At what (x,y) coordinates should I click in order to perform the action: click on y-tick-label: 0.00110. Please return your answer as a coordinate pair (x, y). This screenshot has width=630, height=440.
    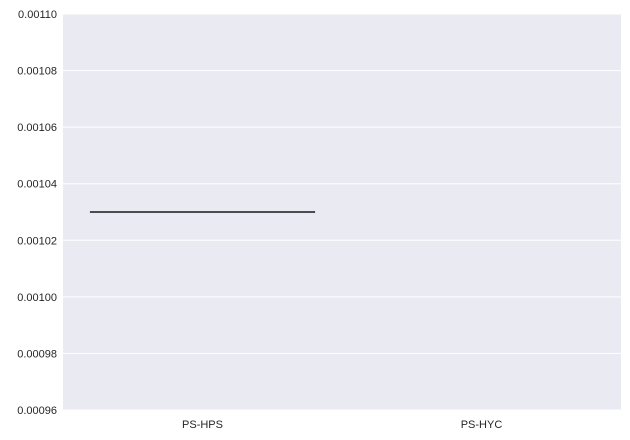
    Looking at the image, I should click on (37, 15).